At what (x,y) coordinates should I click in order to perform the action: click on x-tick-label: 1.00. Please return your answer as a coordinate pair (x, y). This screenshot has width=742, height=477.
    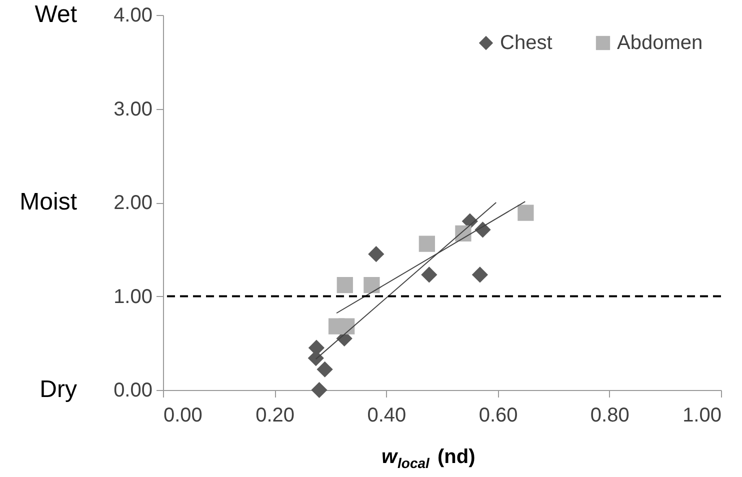
    Looking at the image, I should click on (702, 415).